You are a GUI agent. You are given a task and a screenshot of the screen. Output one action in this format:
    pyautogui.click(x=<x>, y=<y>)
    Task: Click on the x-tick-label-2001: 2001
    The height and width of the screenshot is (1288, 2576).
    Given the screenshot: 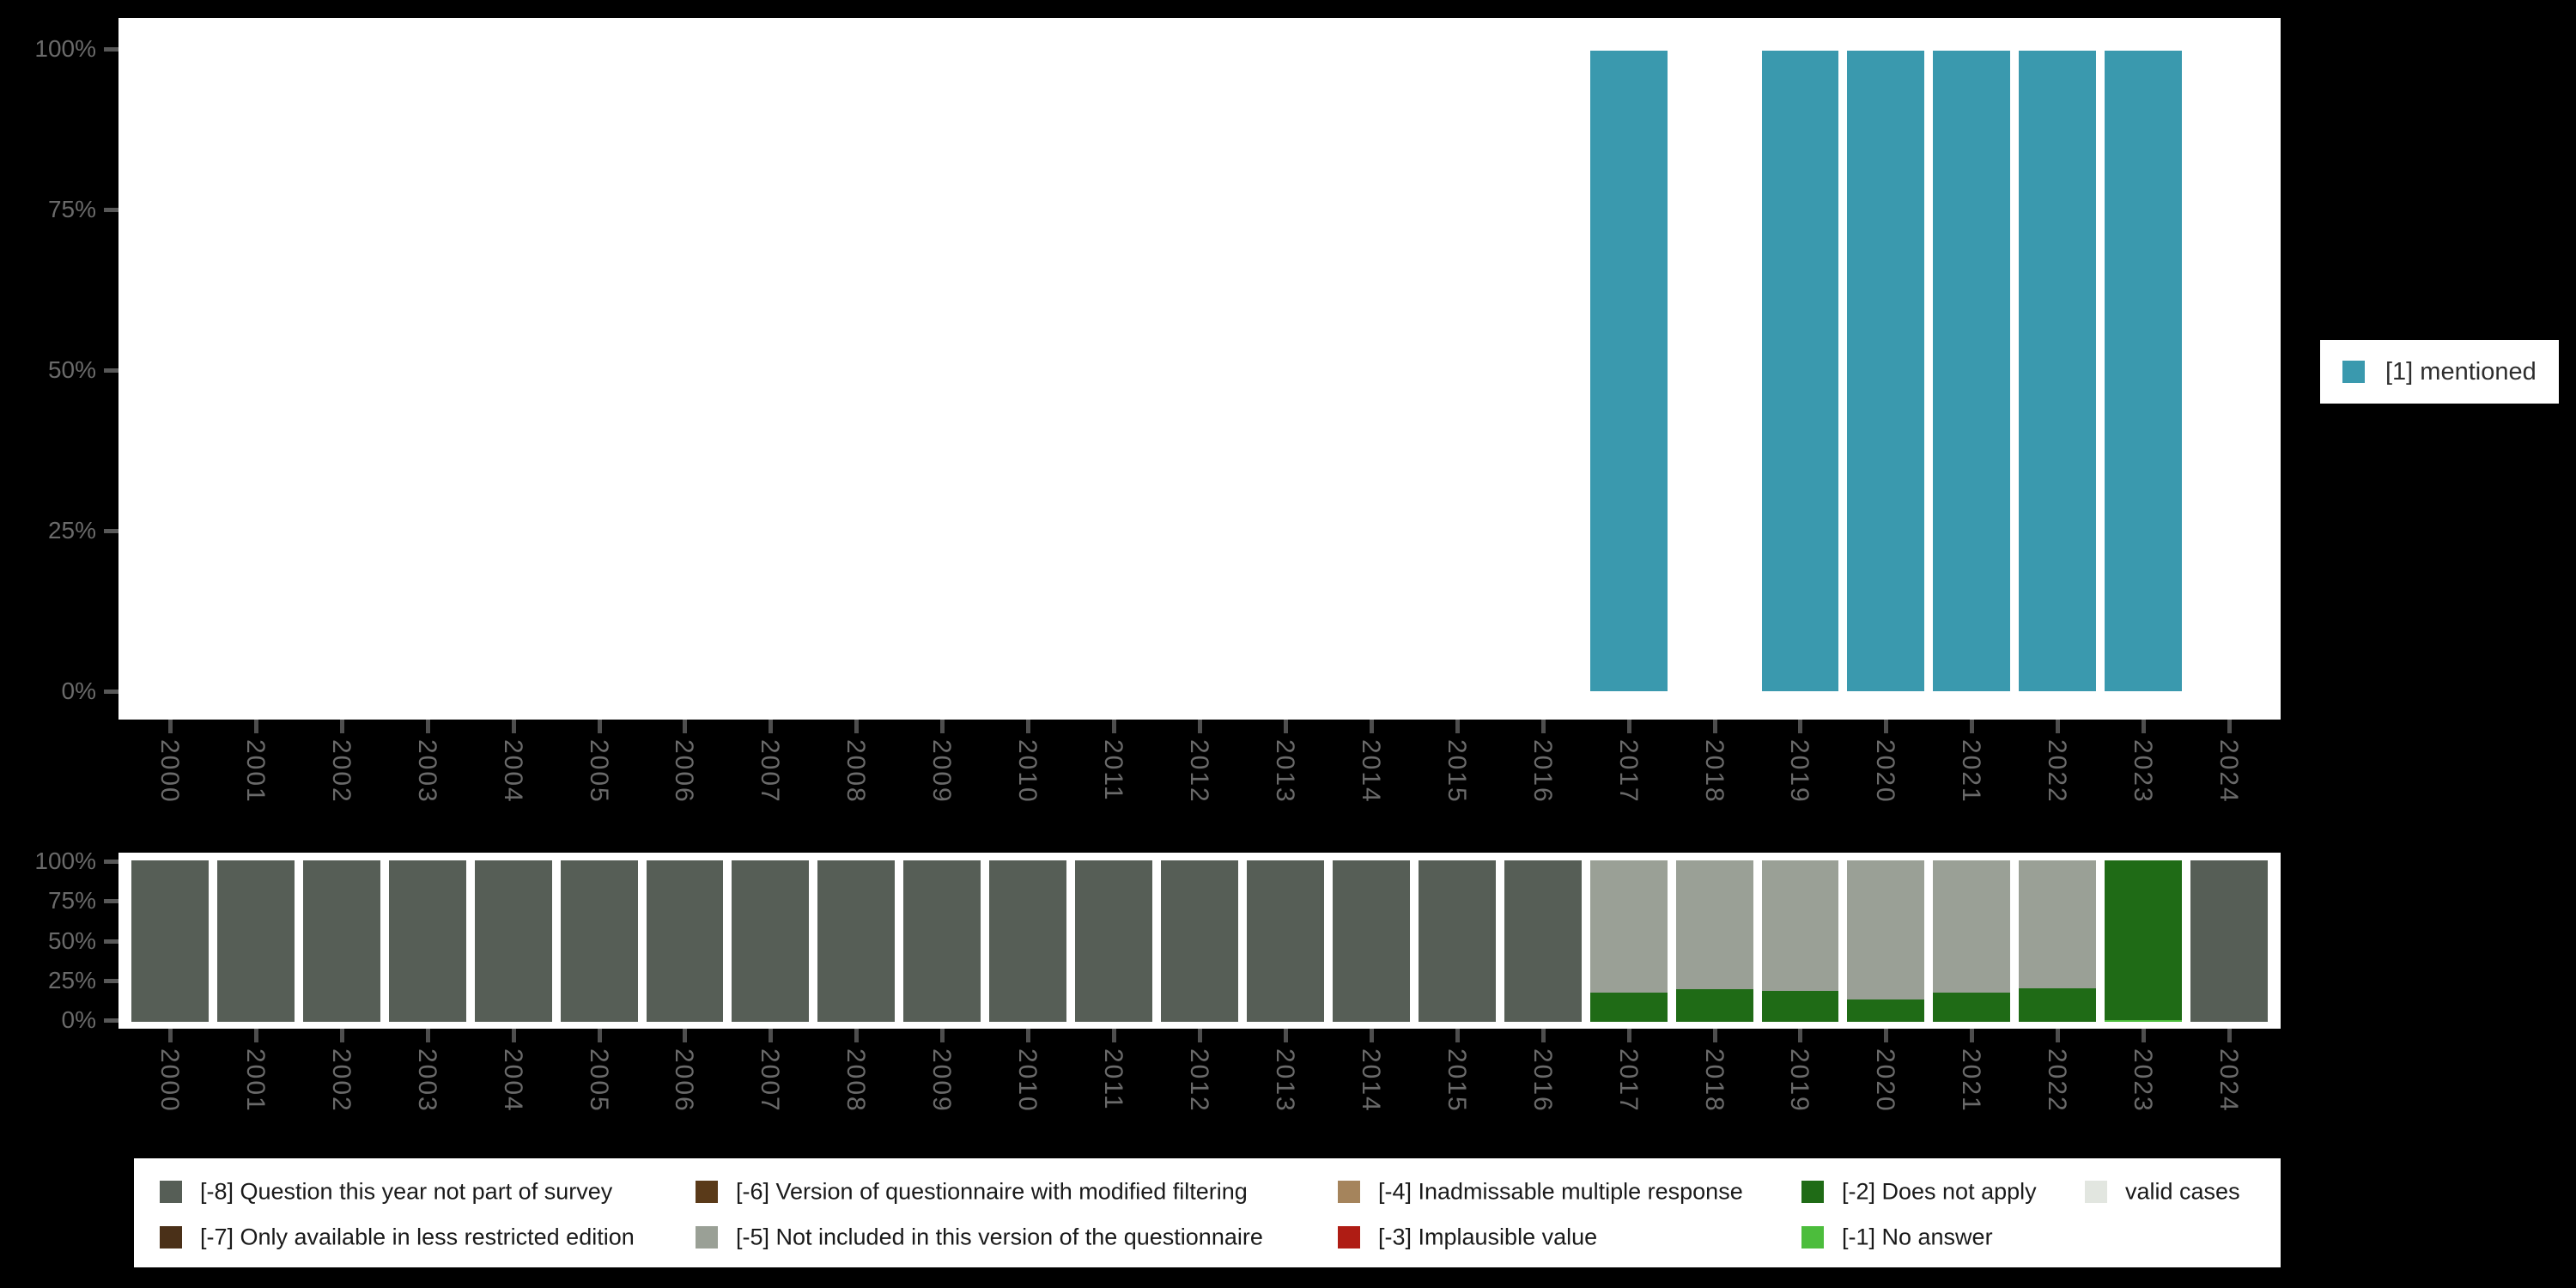 What is the action you would take?
    pyautogui.click(x=255, y=1080)
    